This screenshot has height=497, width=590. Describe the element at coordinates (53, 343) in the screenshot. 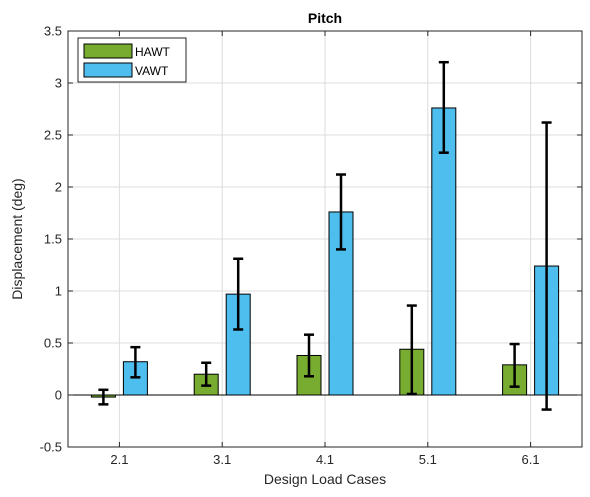

I see `y-tick-label: 0.5` at that location.